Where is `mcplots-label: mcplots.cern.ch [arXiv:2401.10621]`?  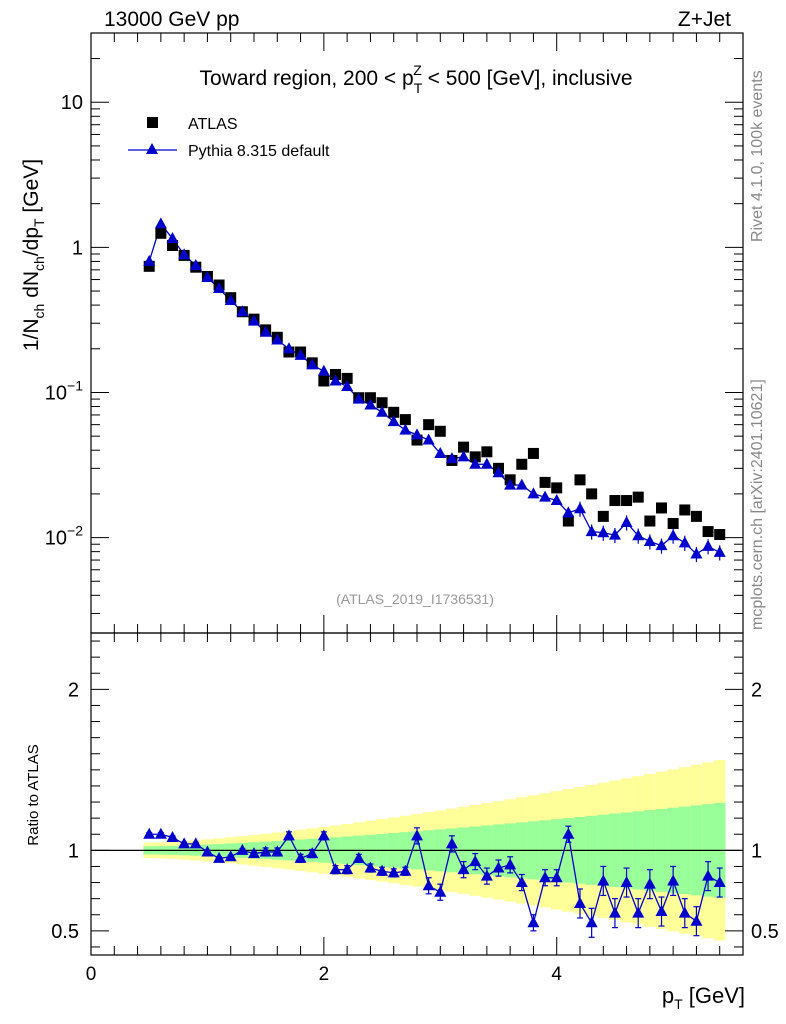 mcplots-label: mcplots.cern.ch [arXiv:2401.10621] is located at coordinates (757, 504).